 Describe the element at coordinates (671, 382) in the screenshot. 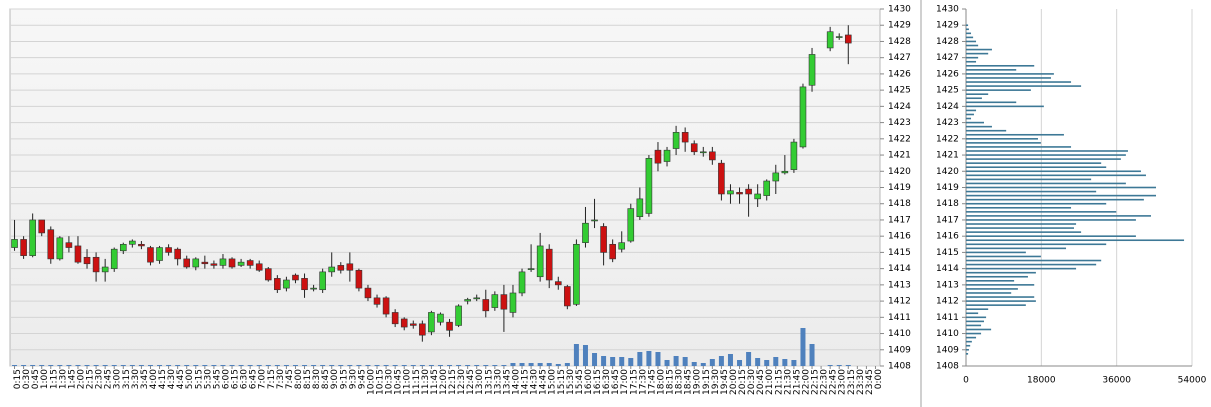

I see `x-tick-label: 18:15` at that location.